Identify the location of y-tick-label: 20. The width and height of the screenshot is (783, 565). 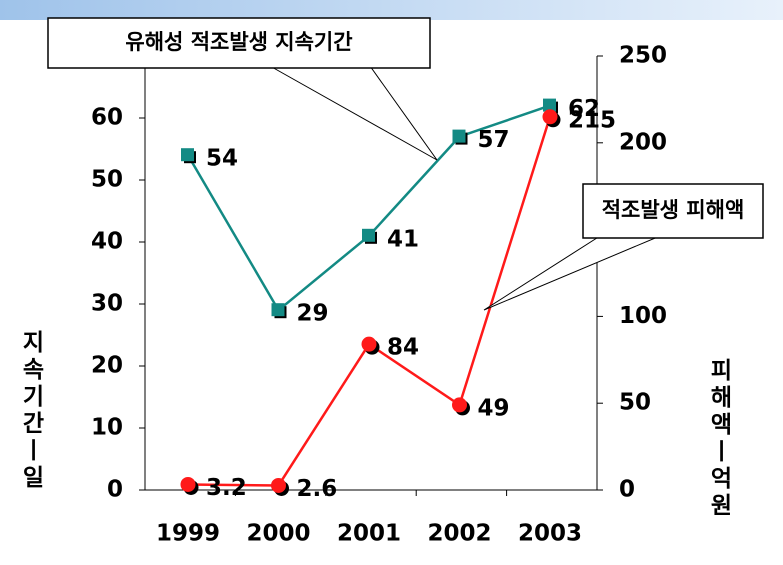
(107, 366).